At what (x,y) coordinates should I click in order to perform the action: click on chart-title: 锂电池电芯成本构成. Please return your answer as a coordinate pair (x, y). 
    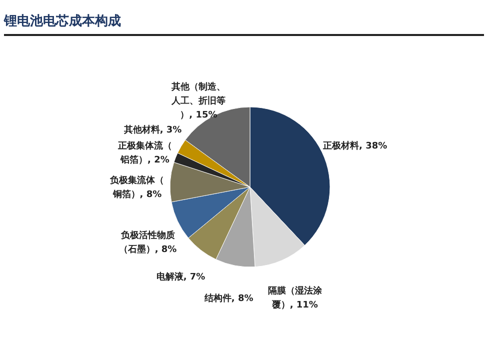
    Looking at the image, I should click on (244, 24).